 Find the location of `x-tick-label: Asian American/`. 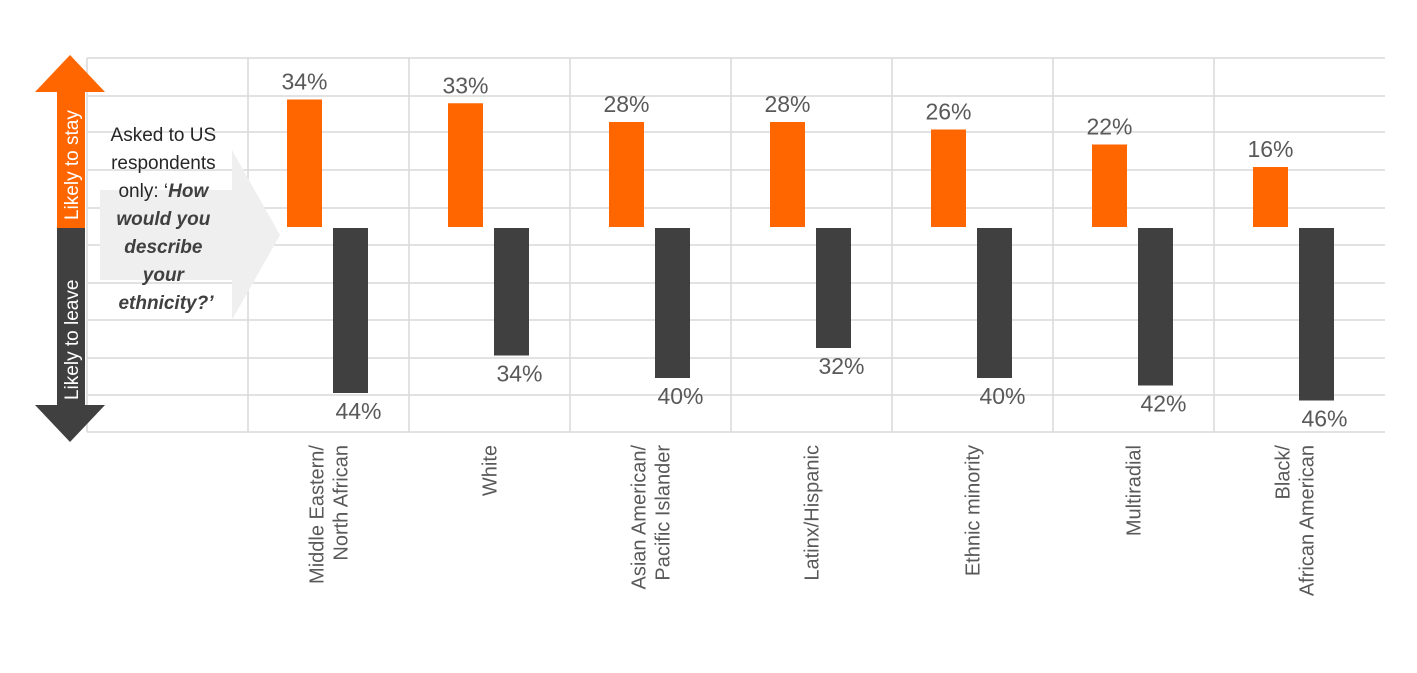

x-tick-label: Asian American/ is located at coordinates (640, 517).